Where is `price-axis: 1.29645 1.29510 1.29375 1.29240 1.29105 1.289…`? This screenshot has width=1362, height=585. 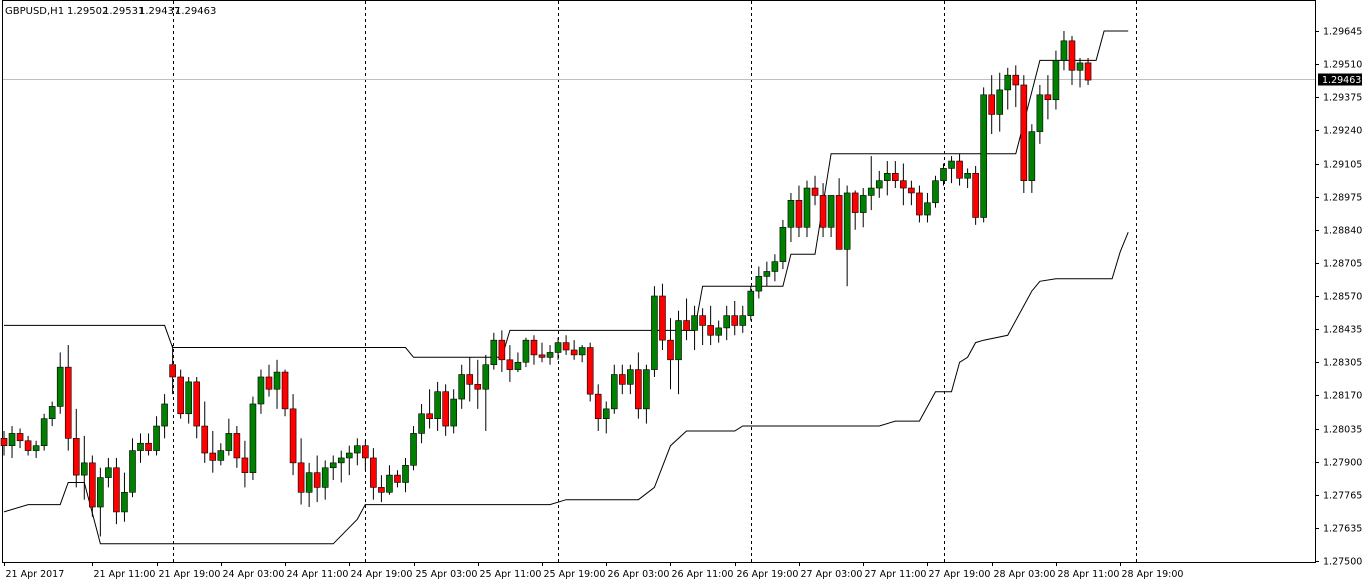 price-axis: 1.29645 1.29510 1.29375 1.29240 1.29105 1.289… is located at coordinates (1338, 297).